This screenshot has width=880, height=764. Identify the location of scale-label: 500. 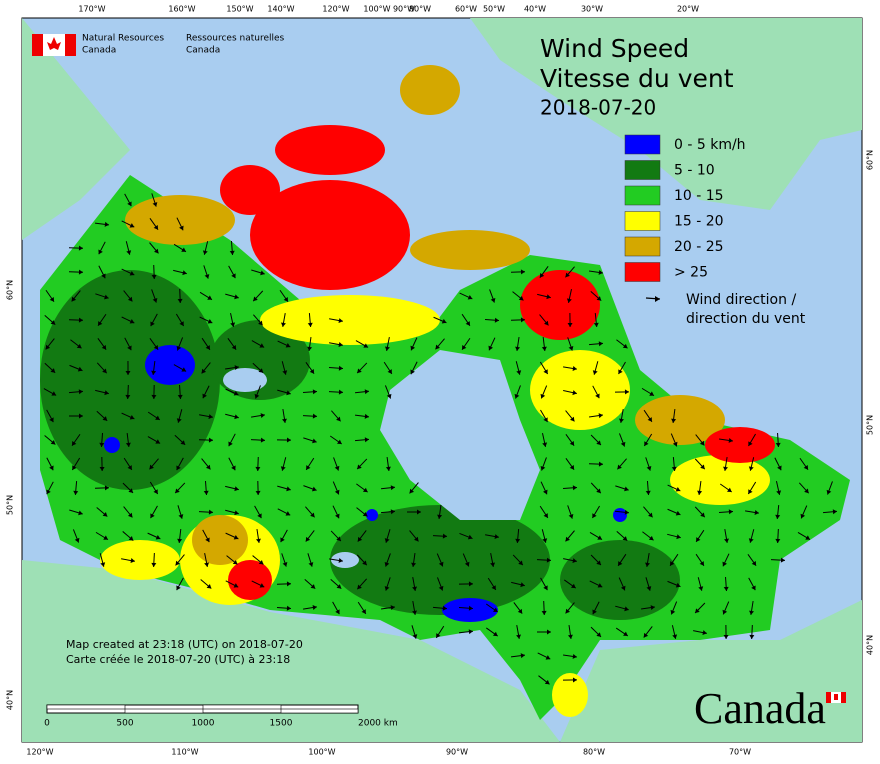
(124, 724).